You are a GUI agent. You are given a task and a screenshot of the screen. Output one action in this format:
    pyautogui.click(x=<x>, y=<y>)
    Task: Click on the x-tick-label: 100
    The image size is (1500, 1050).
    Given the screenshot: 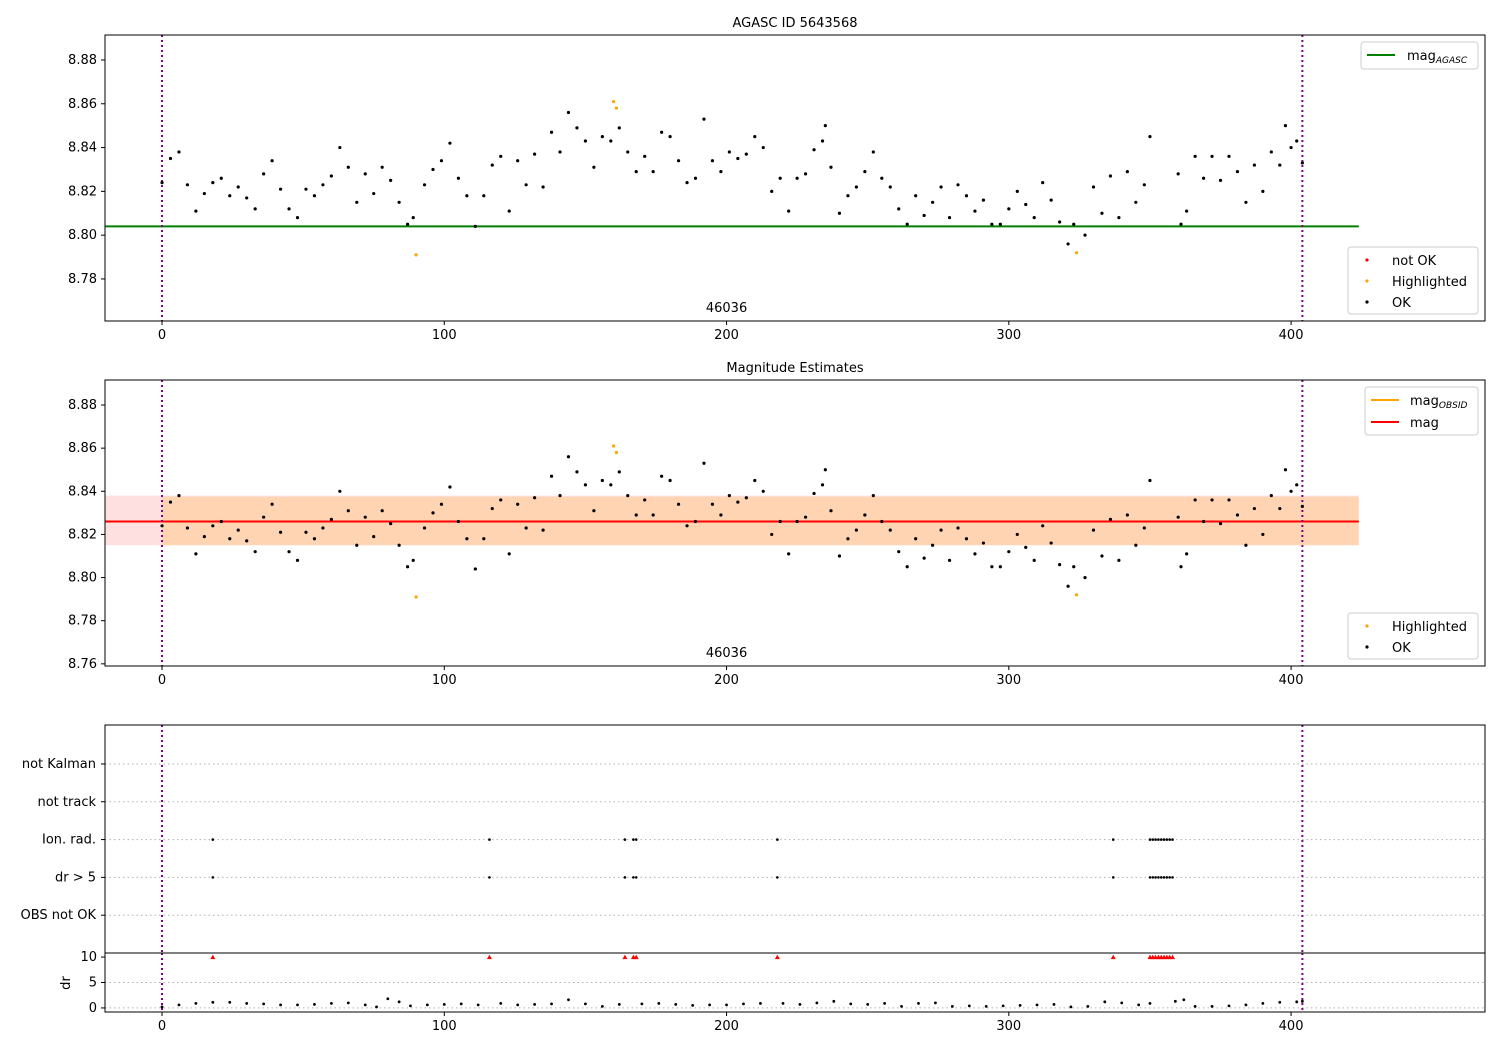 What is the action you would take?
    pyautogui.click(x=444, y=680)
    